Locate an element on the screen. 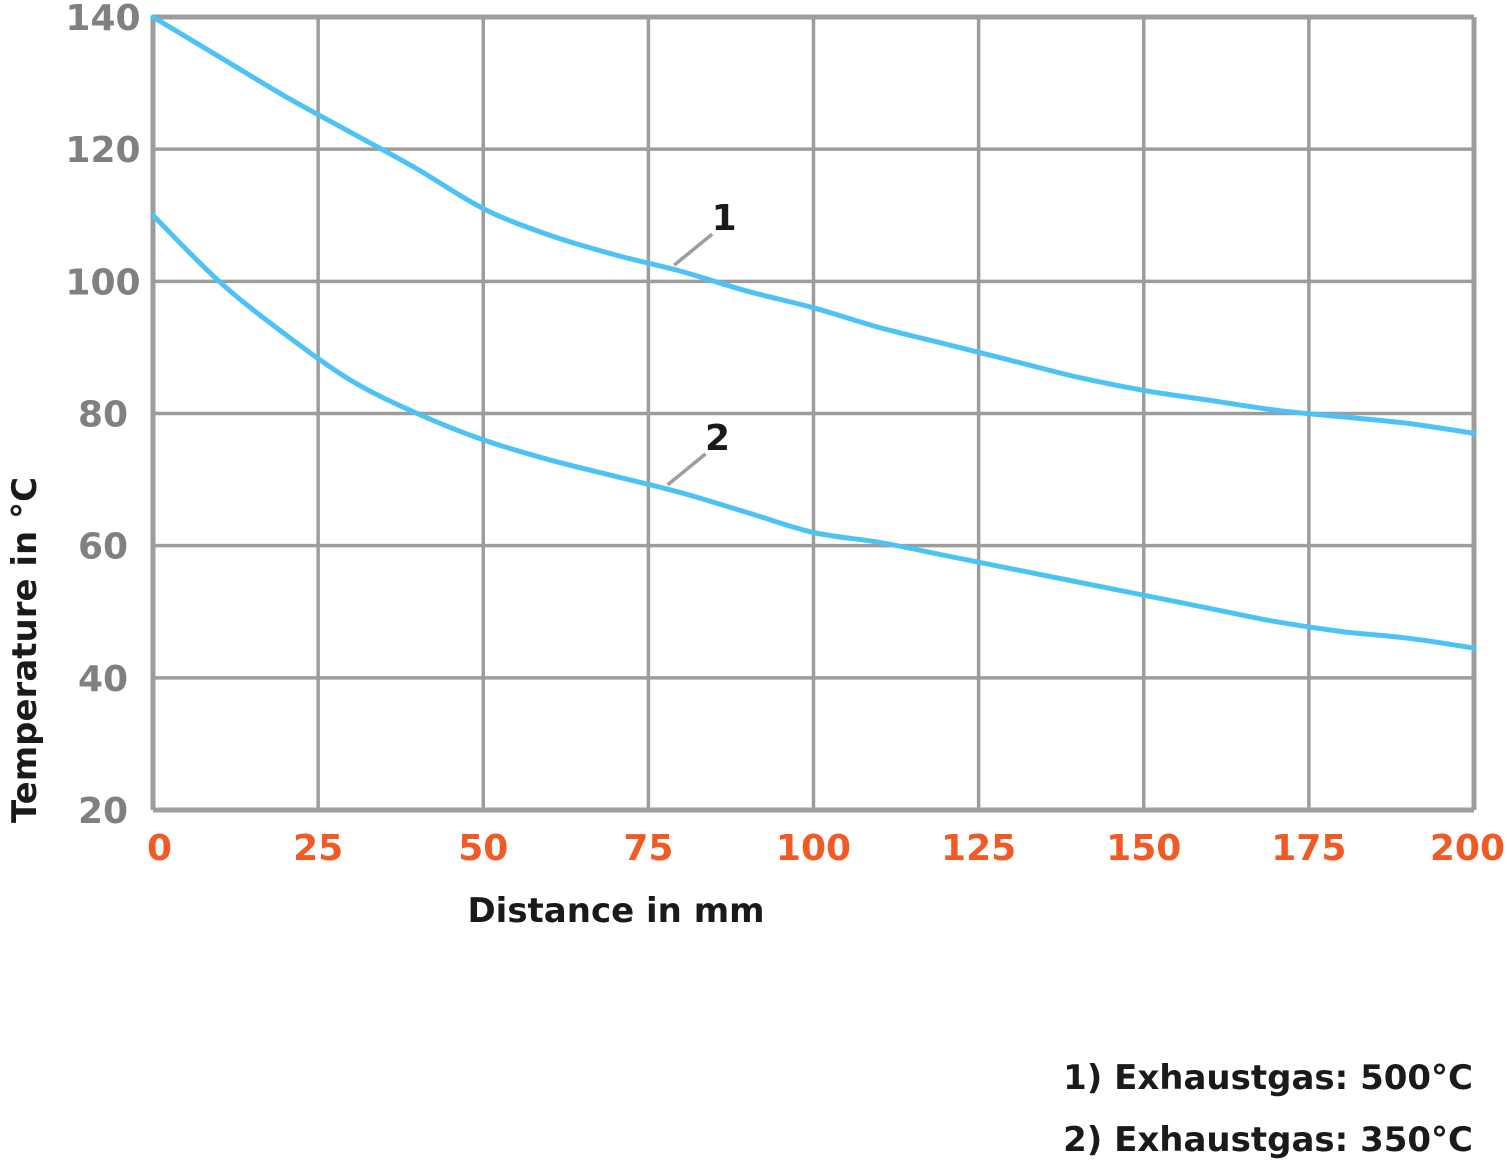 The image size is (1507, 1167). y-tick-label: 120 is located at coordinates (102, 150).